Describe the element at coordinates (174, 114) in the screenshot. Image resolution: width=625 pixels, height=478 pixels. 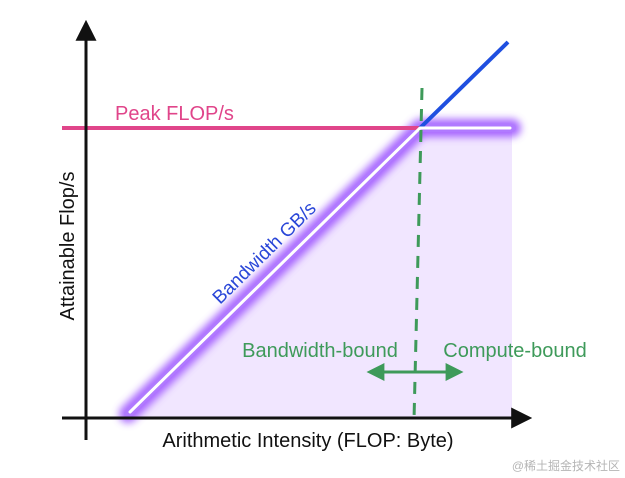
I see `peak-flops-label: Peak FLOP/s` at that location.